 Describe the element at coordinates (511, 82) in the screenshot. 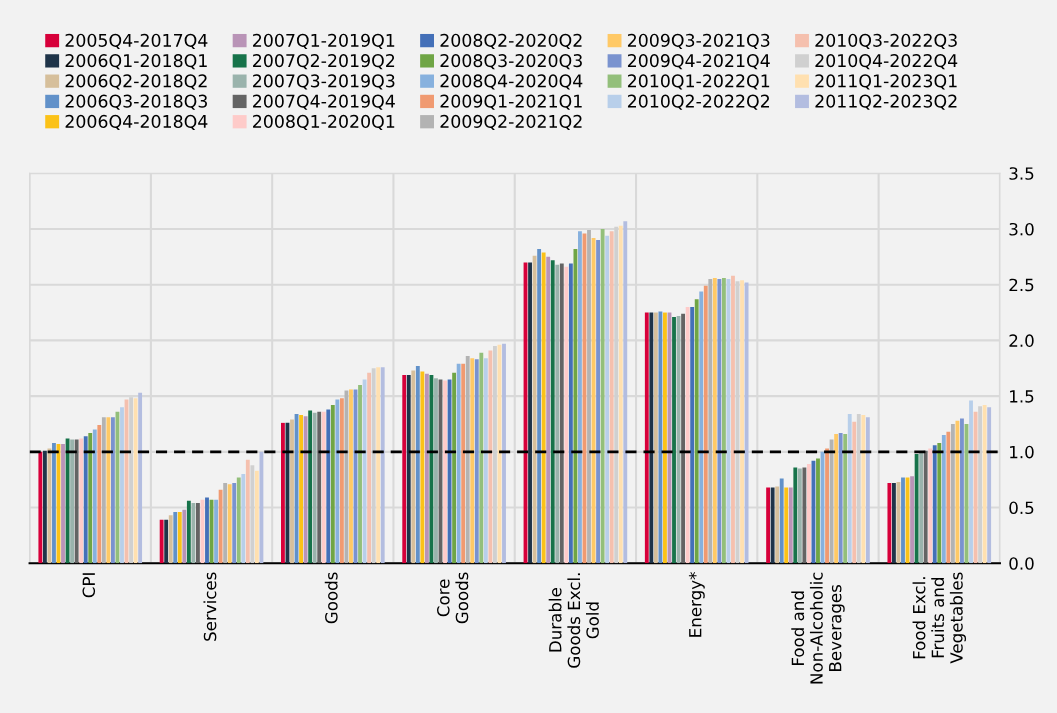

I see `legend-label: 2008Q4-2020Q4` at that location.